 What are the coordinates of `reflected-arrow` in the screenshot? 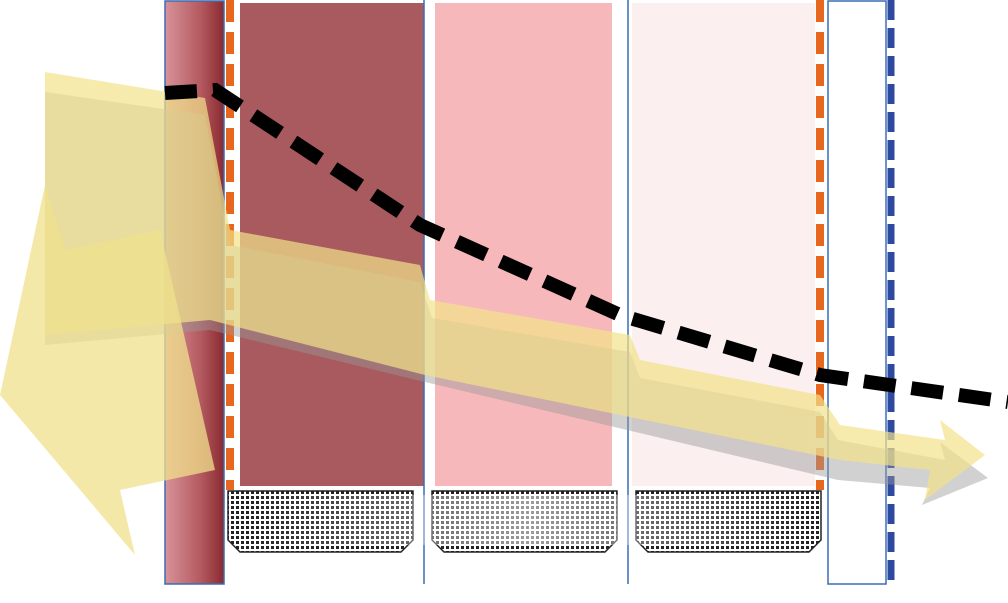 It's located at (107, 370).